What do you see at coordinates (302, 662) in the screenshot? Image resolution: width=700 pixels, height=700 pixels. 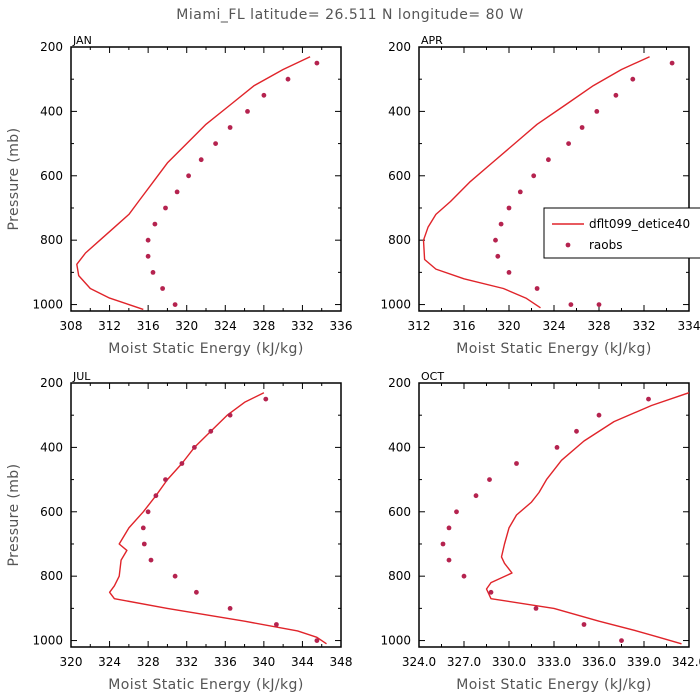 I see `x-tick-label: 344` at bounding box center [302, 662].